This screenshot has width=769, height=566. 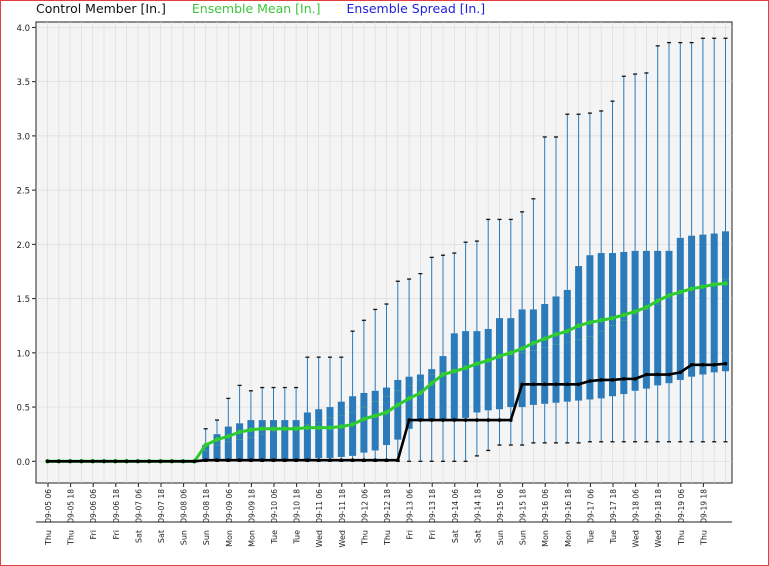 What do you see at coordinates (681, 506) in the screenshot?
I see `x-tick-label: 09-19 06` at bounding box center [681, 506].